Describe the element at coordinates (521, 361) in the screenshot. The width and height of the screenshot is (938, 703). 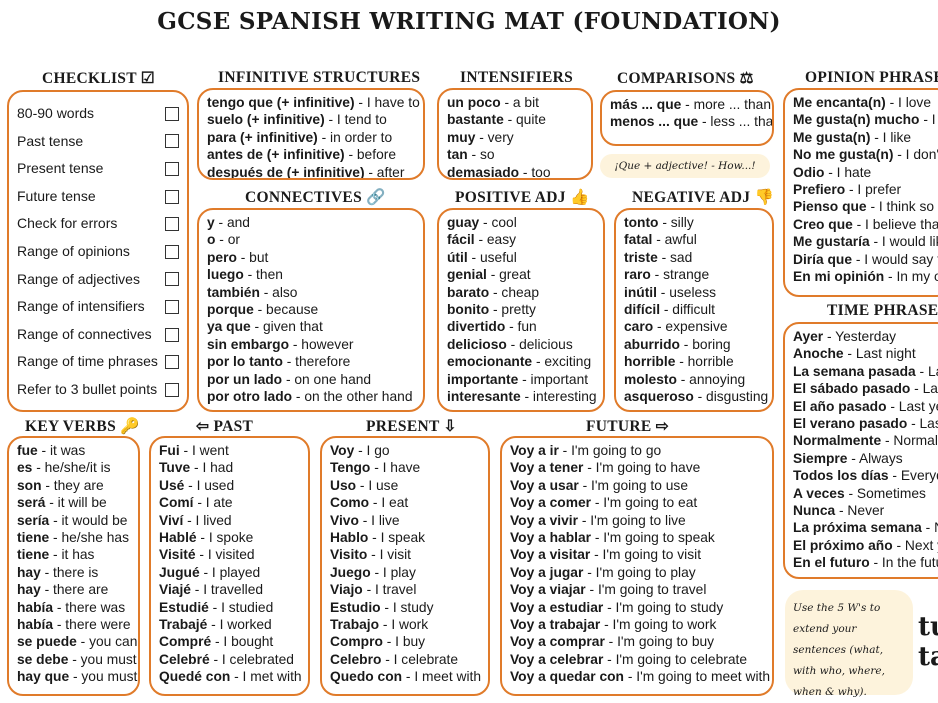
I see `list-item: emocionante - exciting` at that location.